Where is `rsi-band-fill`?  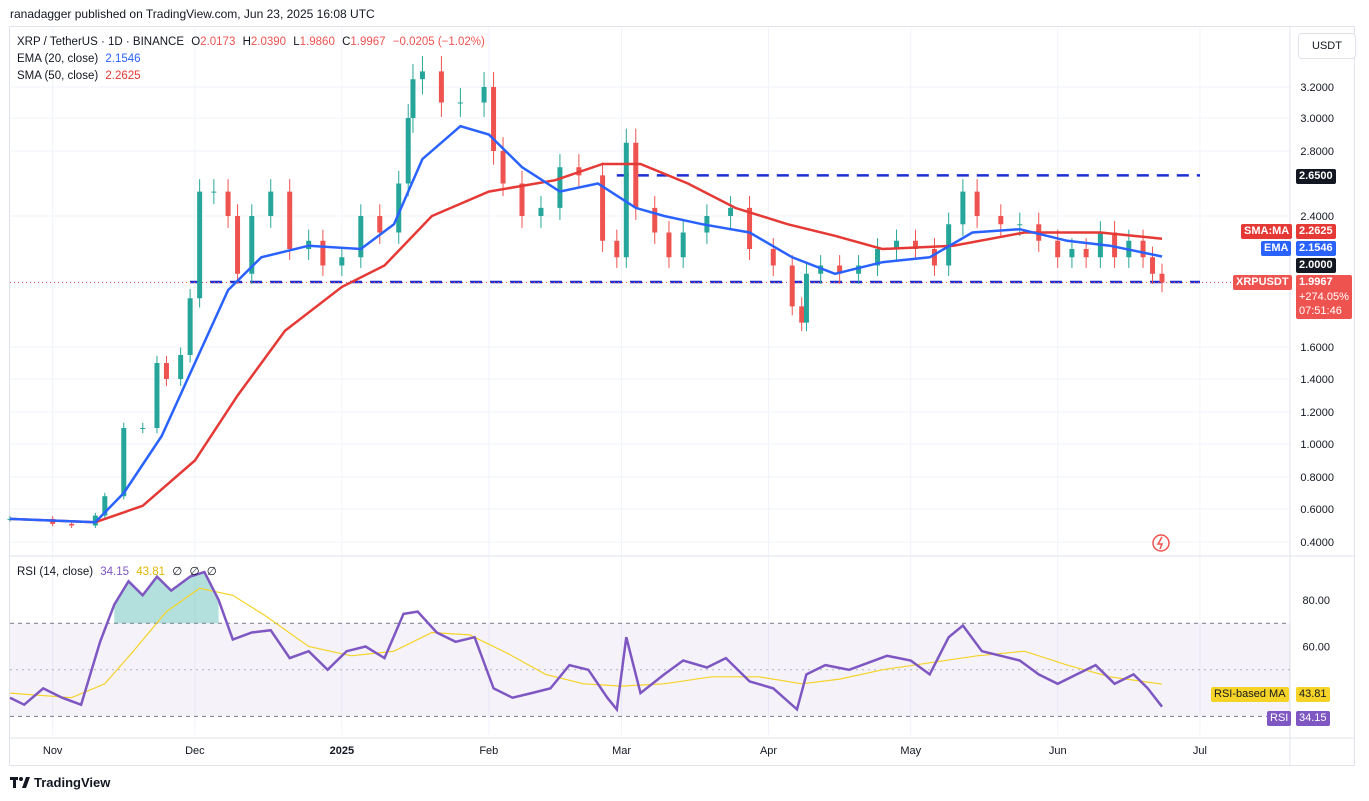 rsi-band-fill is located at coordinates (650, 670).